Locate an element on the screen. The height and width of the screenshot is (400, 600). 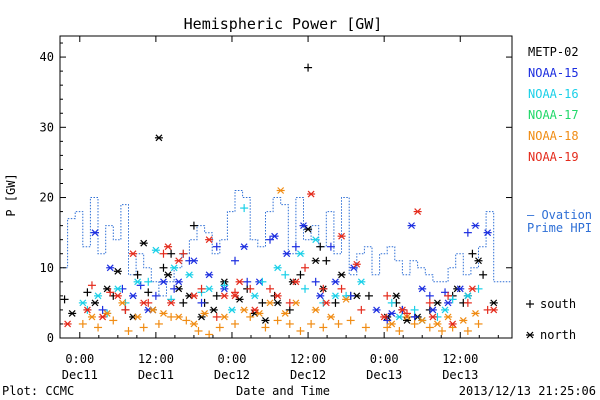
x-tick-date-label: Dec13 is located at coordinates (384, 375).